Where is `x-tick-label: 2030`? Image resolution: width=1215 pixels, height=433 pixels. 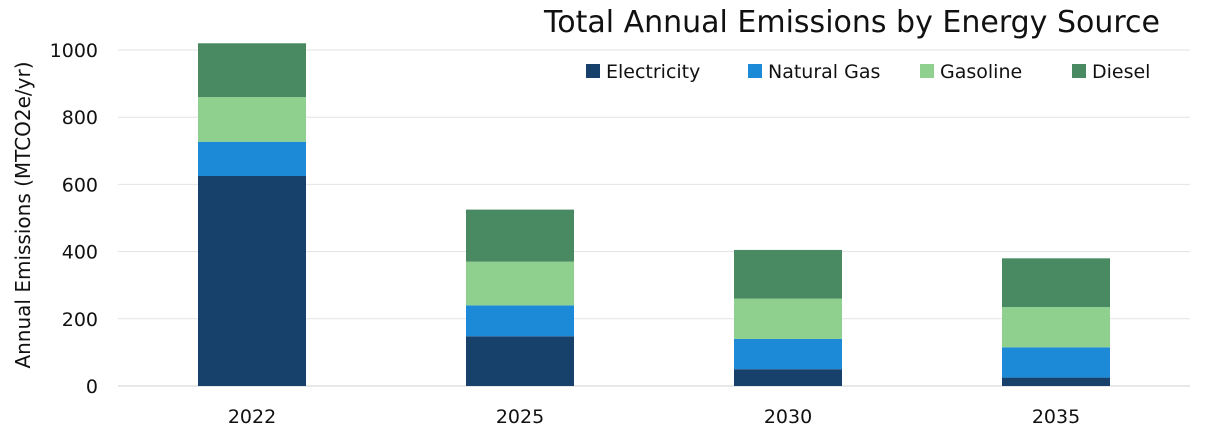
x-tick-label: 2030 is located at coordinates (788, 417).